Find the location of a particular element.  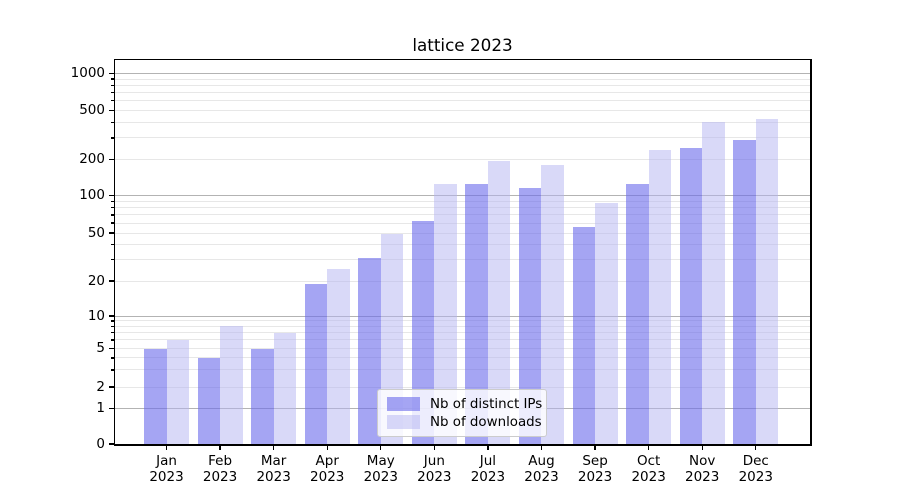

legend-swatch-distinct-ips is located at coordinates (403, 404).